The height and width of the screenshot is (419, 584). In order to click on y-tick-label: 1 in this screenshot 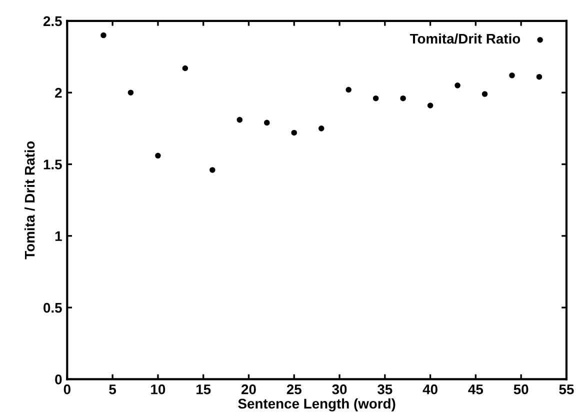, I will do `click(58, 236)`.